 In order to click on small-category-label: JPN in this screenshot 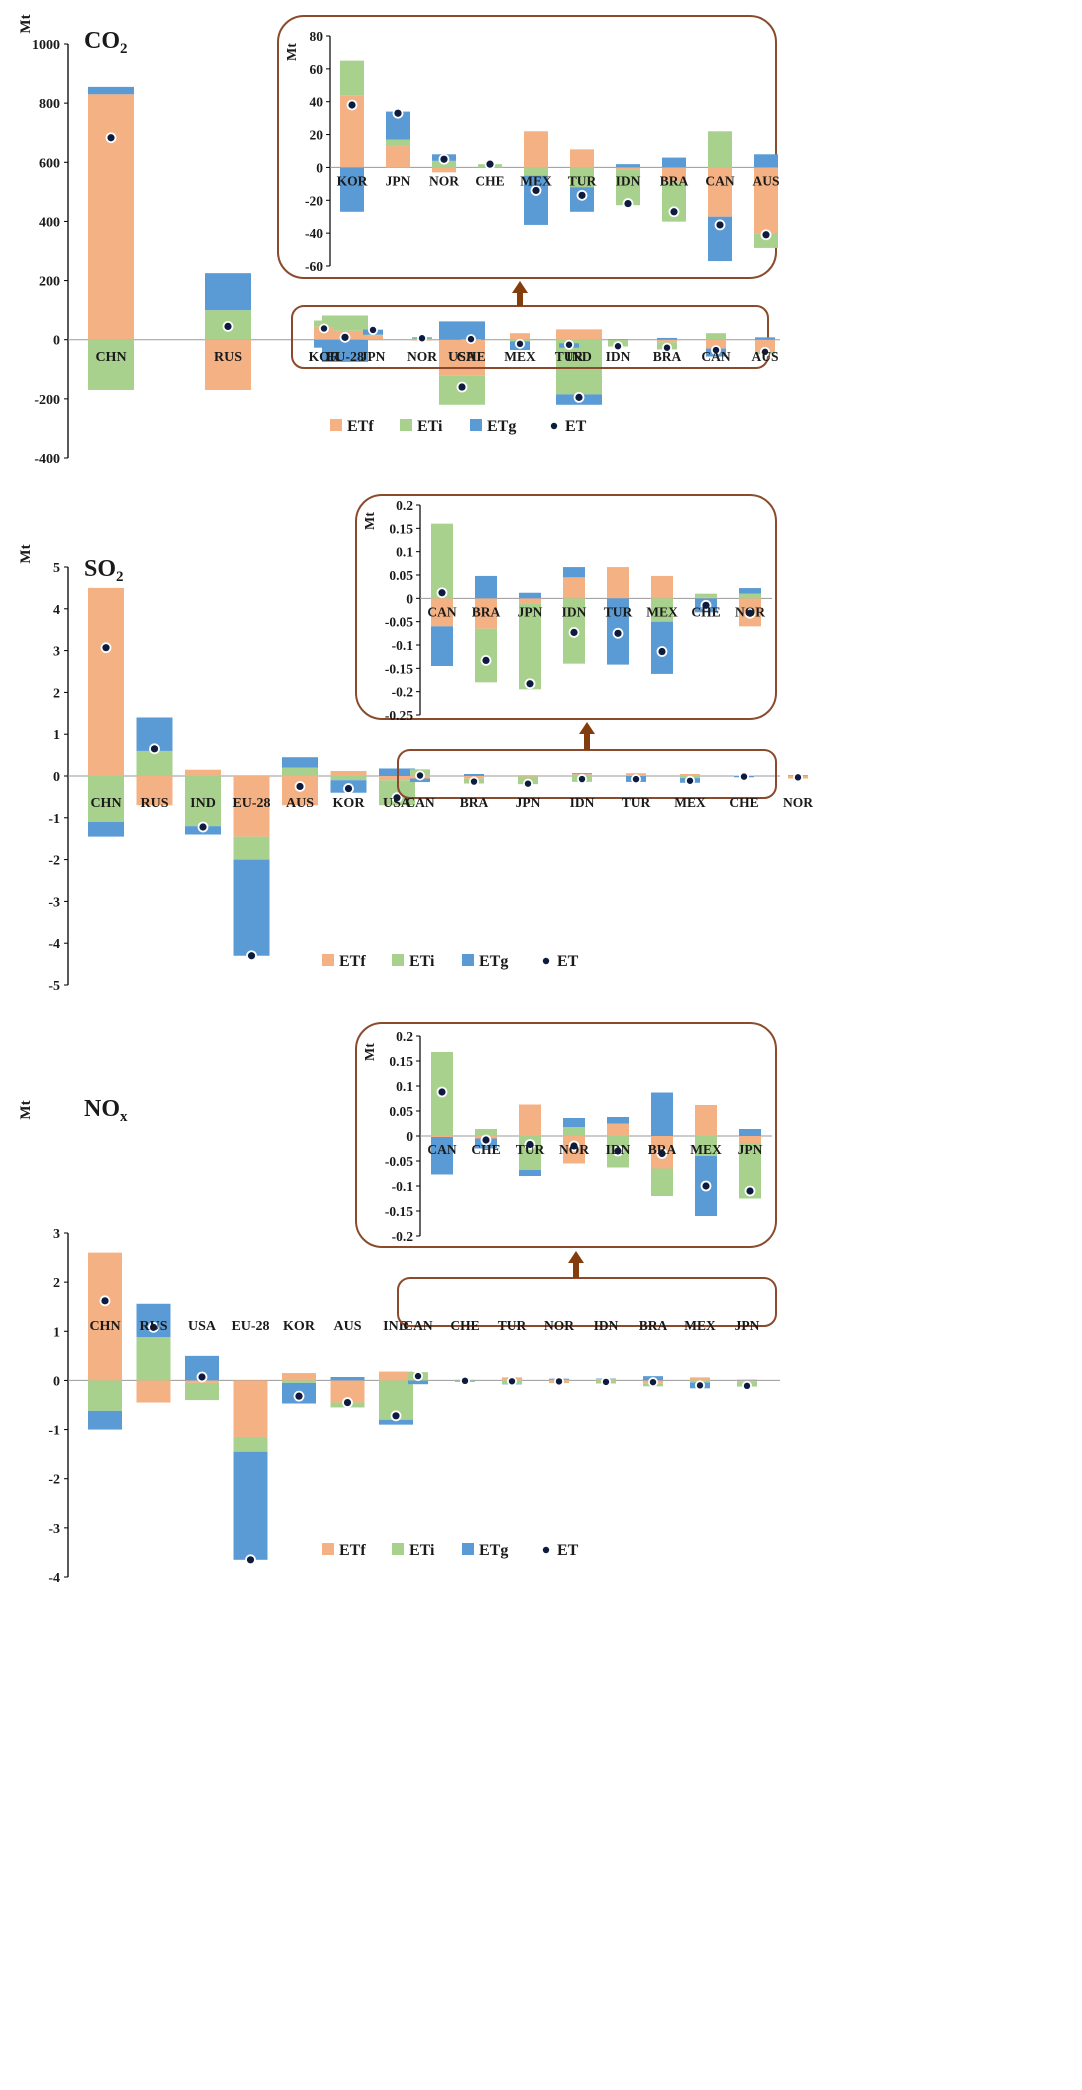, I will do `click(528, 802)`.